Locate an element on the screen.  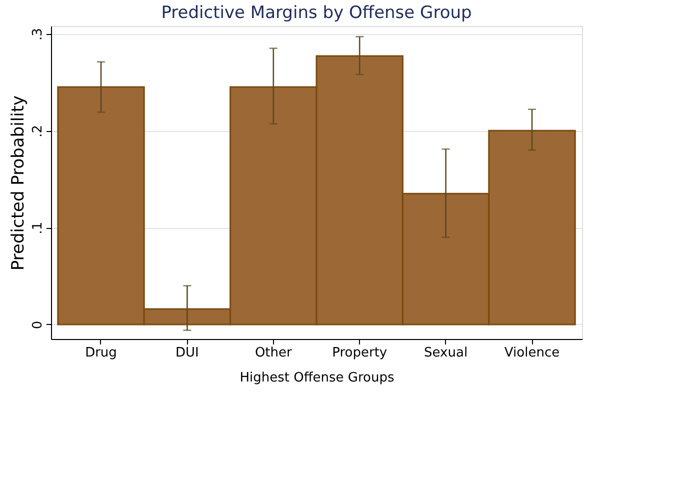
x-tick-label: Property is located at coordinates (360, 353).